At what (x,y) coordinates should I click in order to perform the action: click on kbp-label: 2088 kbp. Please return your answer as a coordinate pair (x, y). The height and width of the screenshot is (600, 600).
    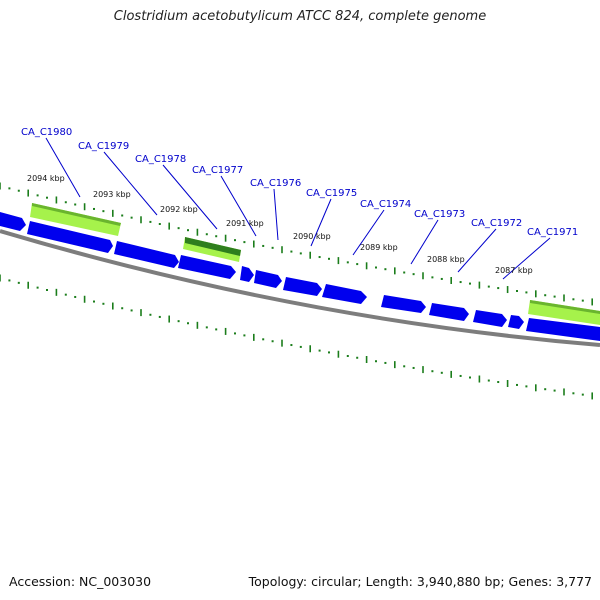
    Looking at the image, I should click on (446, 259).